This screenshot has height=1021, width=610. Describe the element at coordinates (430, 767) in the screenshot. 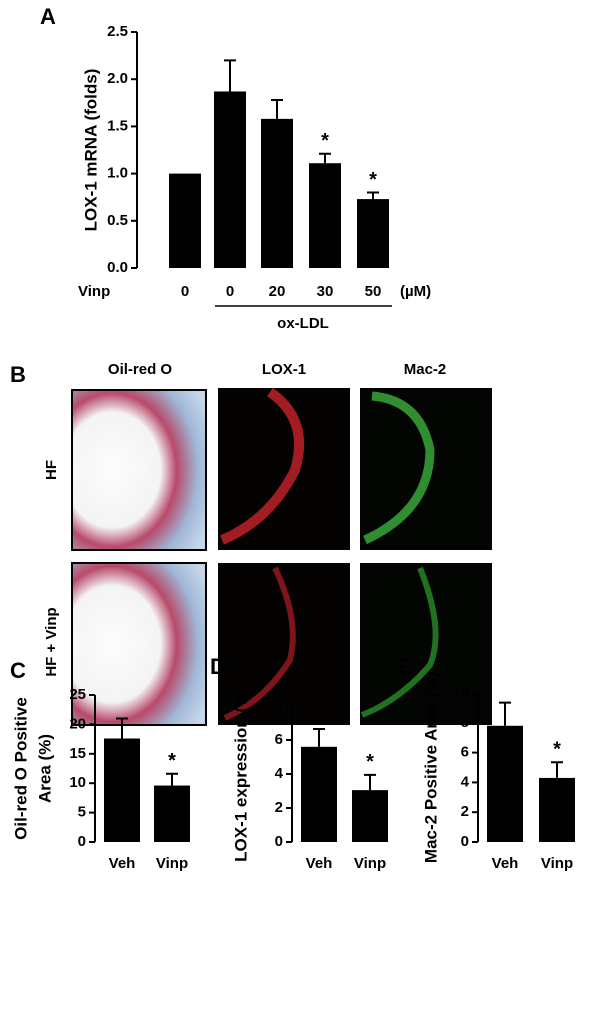

I see `y-axis-label: Mac-2 Positive Area (%)` at that location.